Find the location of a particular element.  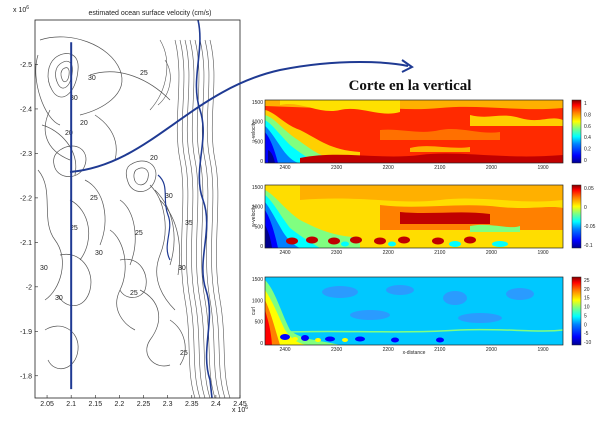

map-y-tick-label: -2 is located at coordinates (29, 287).